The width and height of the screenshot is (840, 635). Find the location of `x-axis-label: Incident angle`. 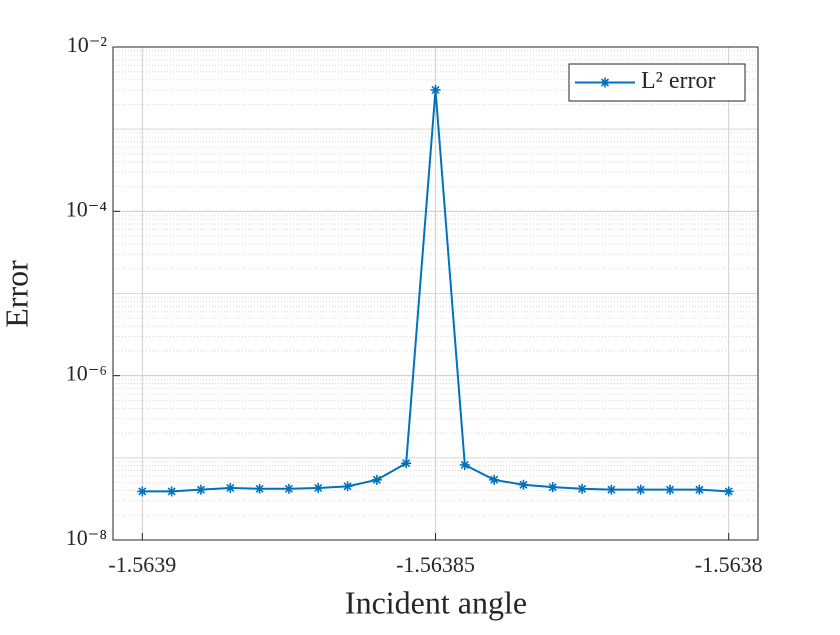

x-axis-label: Incident angle is located at coordinates (436, 602).